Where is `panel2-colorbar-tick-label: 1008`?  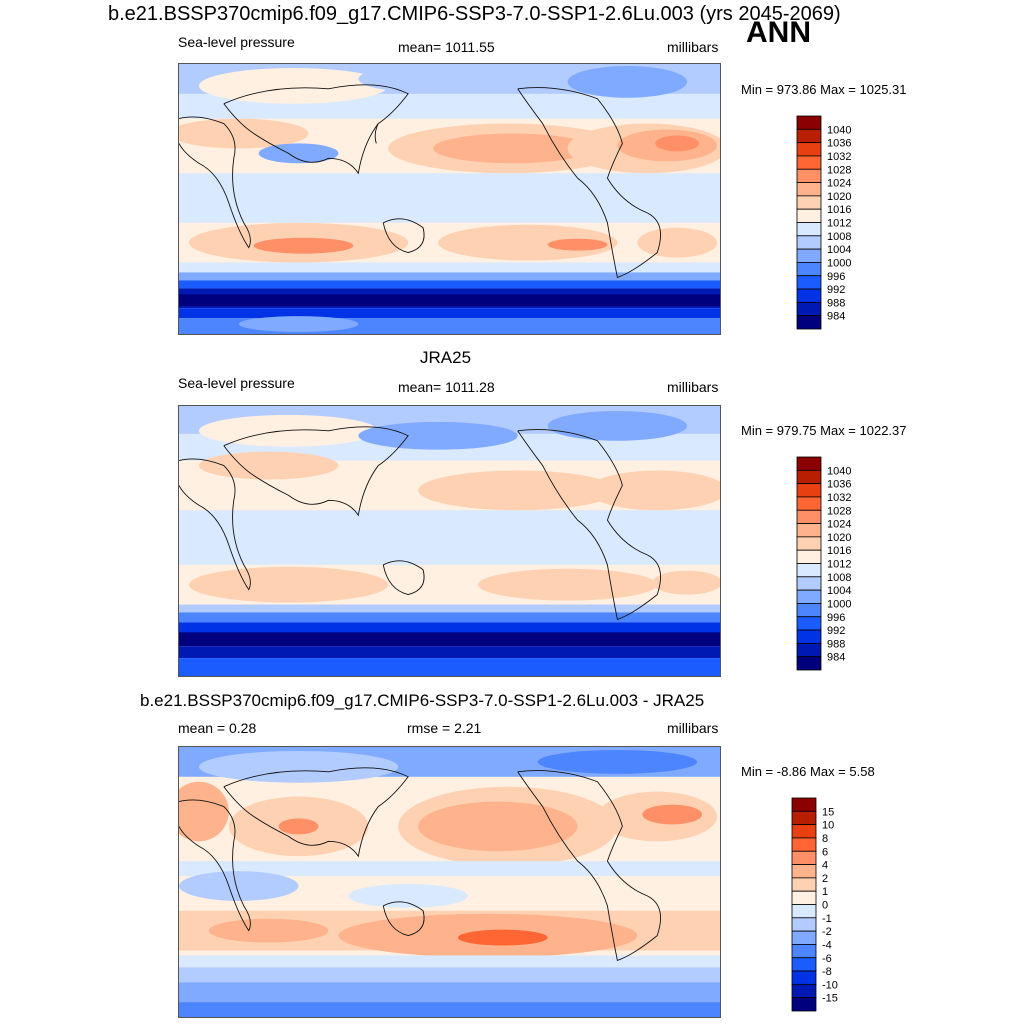 panel2-colorbar-tick-label: 1008 is located at coordinates (839, 578).